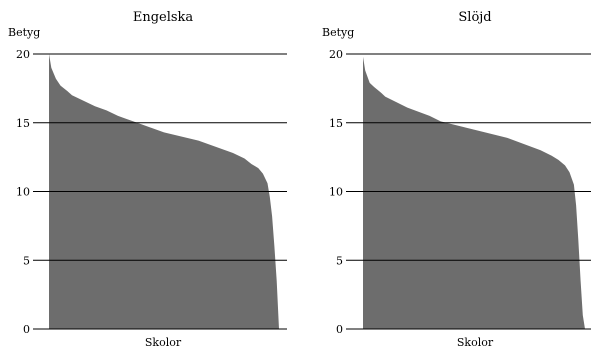 This screenshot has width=591, height=349. What do you see at coordinates (163, 17) in the screenshot?
I see `chart-title: Engelska` at bounding box center [163, 17].